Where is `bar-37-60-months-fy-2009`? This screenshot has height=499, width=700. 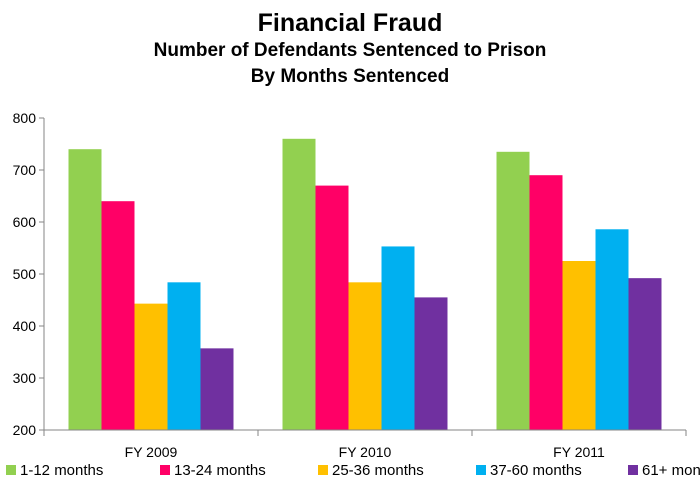 bar-37-60-months-fy-2009 is located at coordinates (184, 356).